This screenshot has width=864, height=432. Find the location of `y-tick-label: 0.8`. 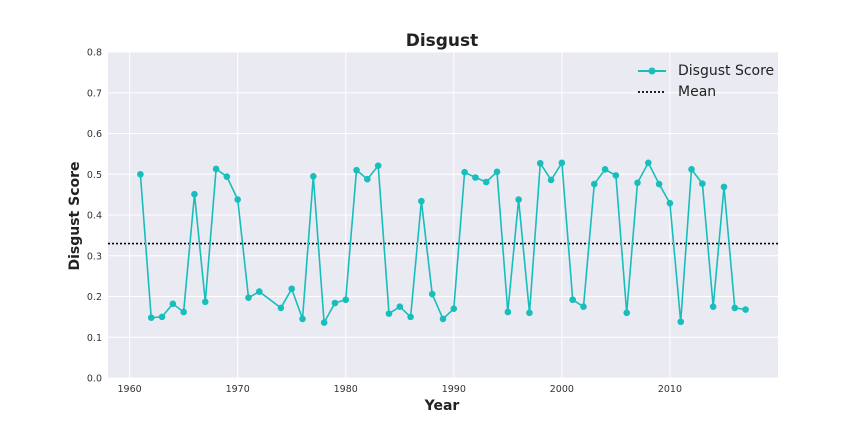

y-tick-label: 0.8 is located at coordinates (94, 53).